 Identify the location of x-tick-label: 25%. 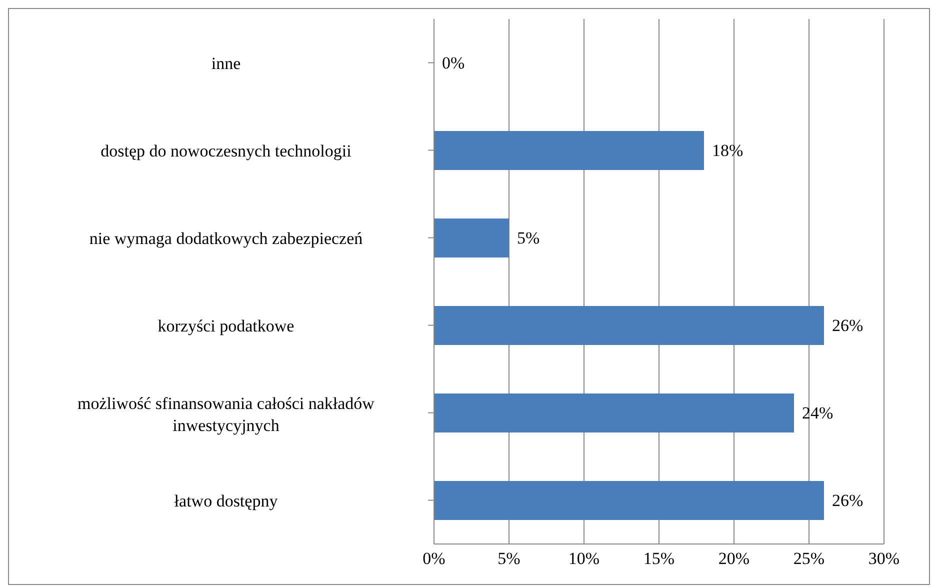
(809, 558).